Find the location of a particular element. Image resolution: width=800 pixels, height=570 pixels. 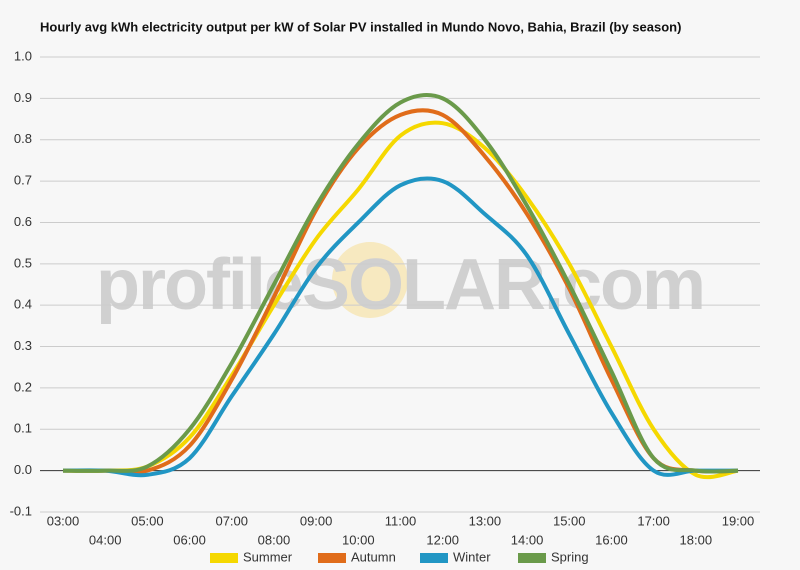

x-tick-label: 07:00 is located at coordinates (231, 520).